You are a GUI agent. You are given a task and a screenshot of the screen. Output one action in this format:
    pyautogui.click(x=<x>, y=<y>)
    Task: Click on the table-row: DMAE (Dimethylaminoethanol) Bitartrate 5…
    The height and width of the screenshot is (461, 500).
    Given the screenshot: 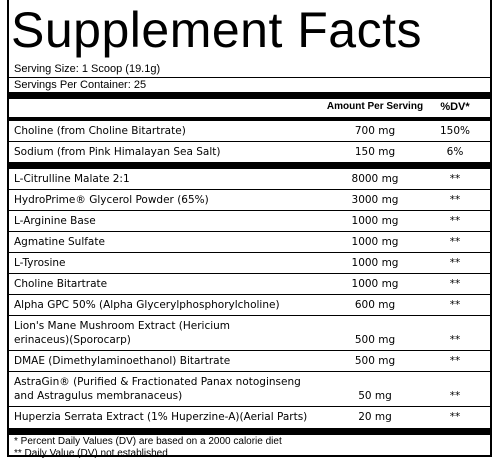 What is the action you would take?
    pyautogui.click(x=237, y=361)
    